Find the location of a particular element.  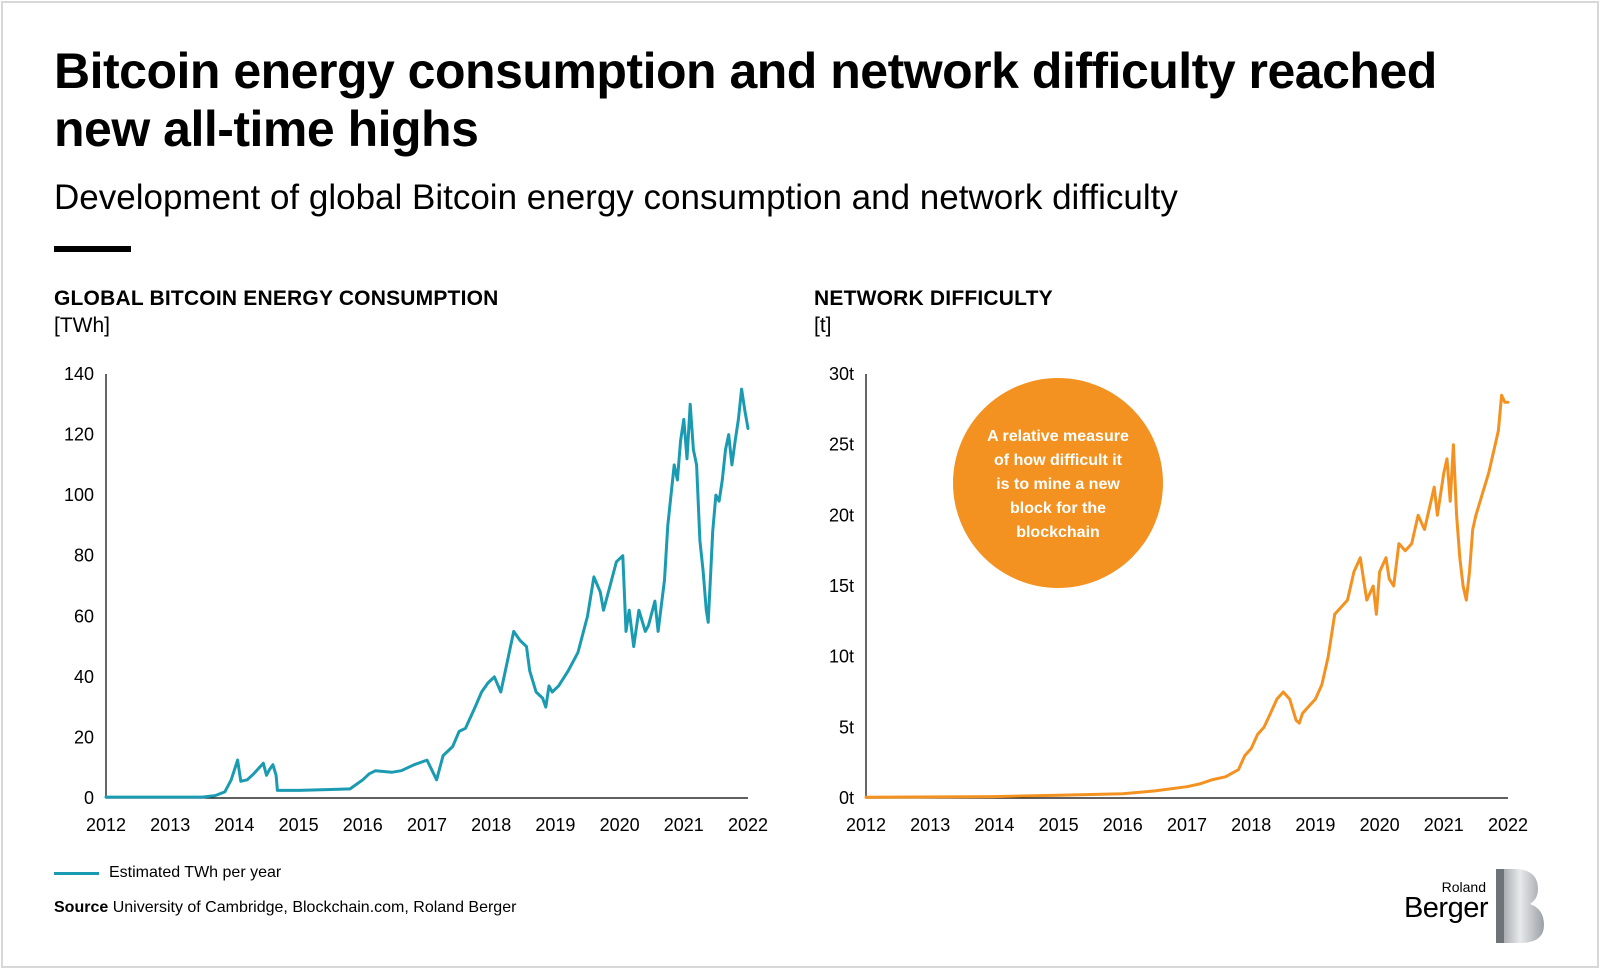

difficulty-x-tick-label: 2019 is located at coordinates (1315, 825).